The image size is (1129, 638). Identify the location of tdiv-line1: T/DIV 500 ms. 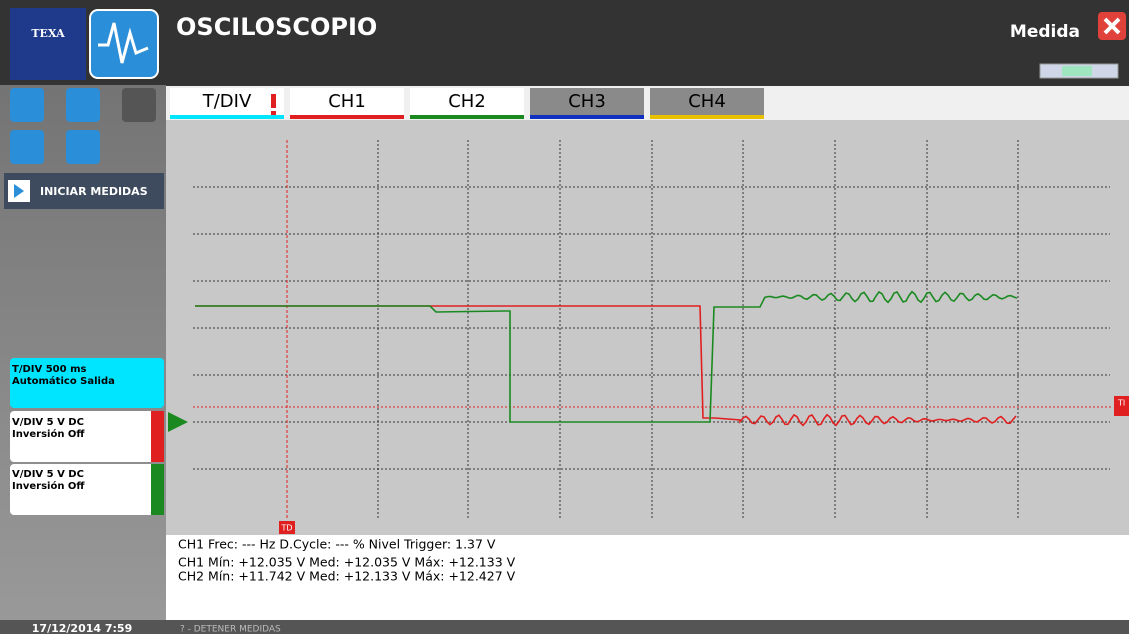
(49, 369).